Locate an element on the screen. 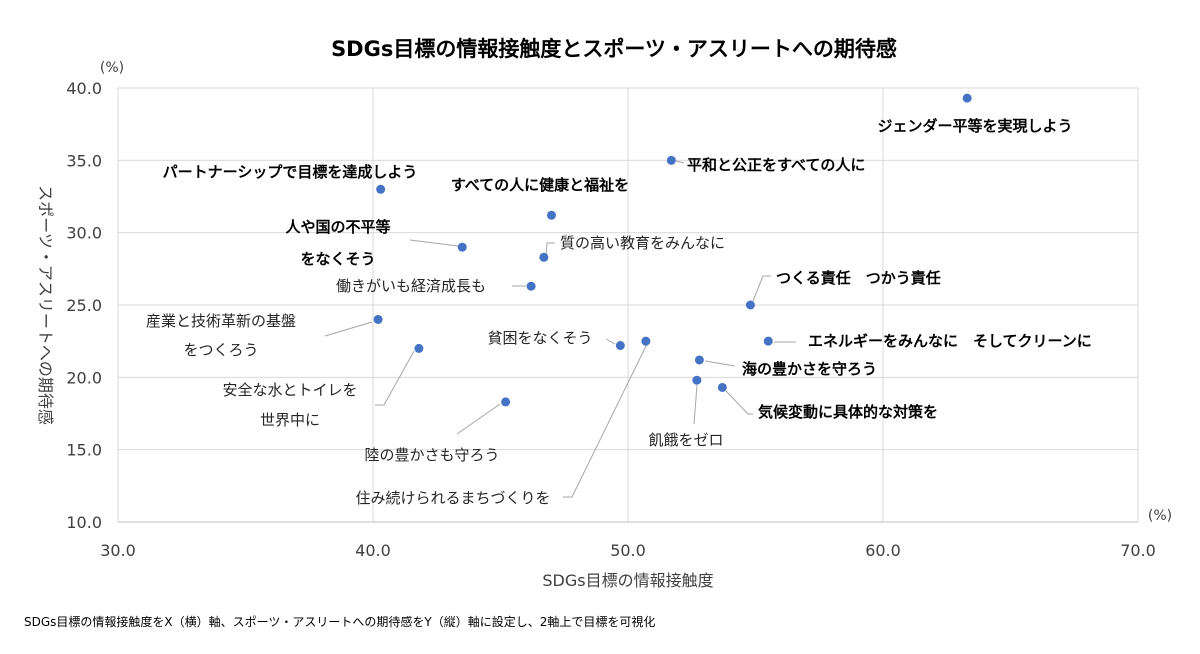  x-tick-label: 50.0 is located at coordinates (628, 550).